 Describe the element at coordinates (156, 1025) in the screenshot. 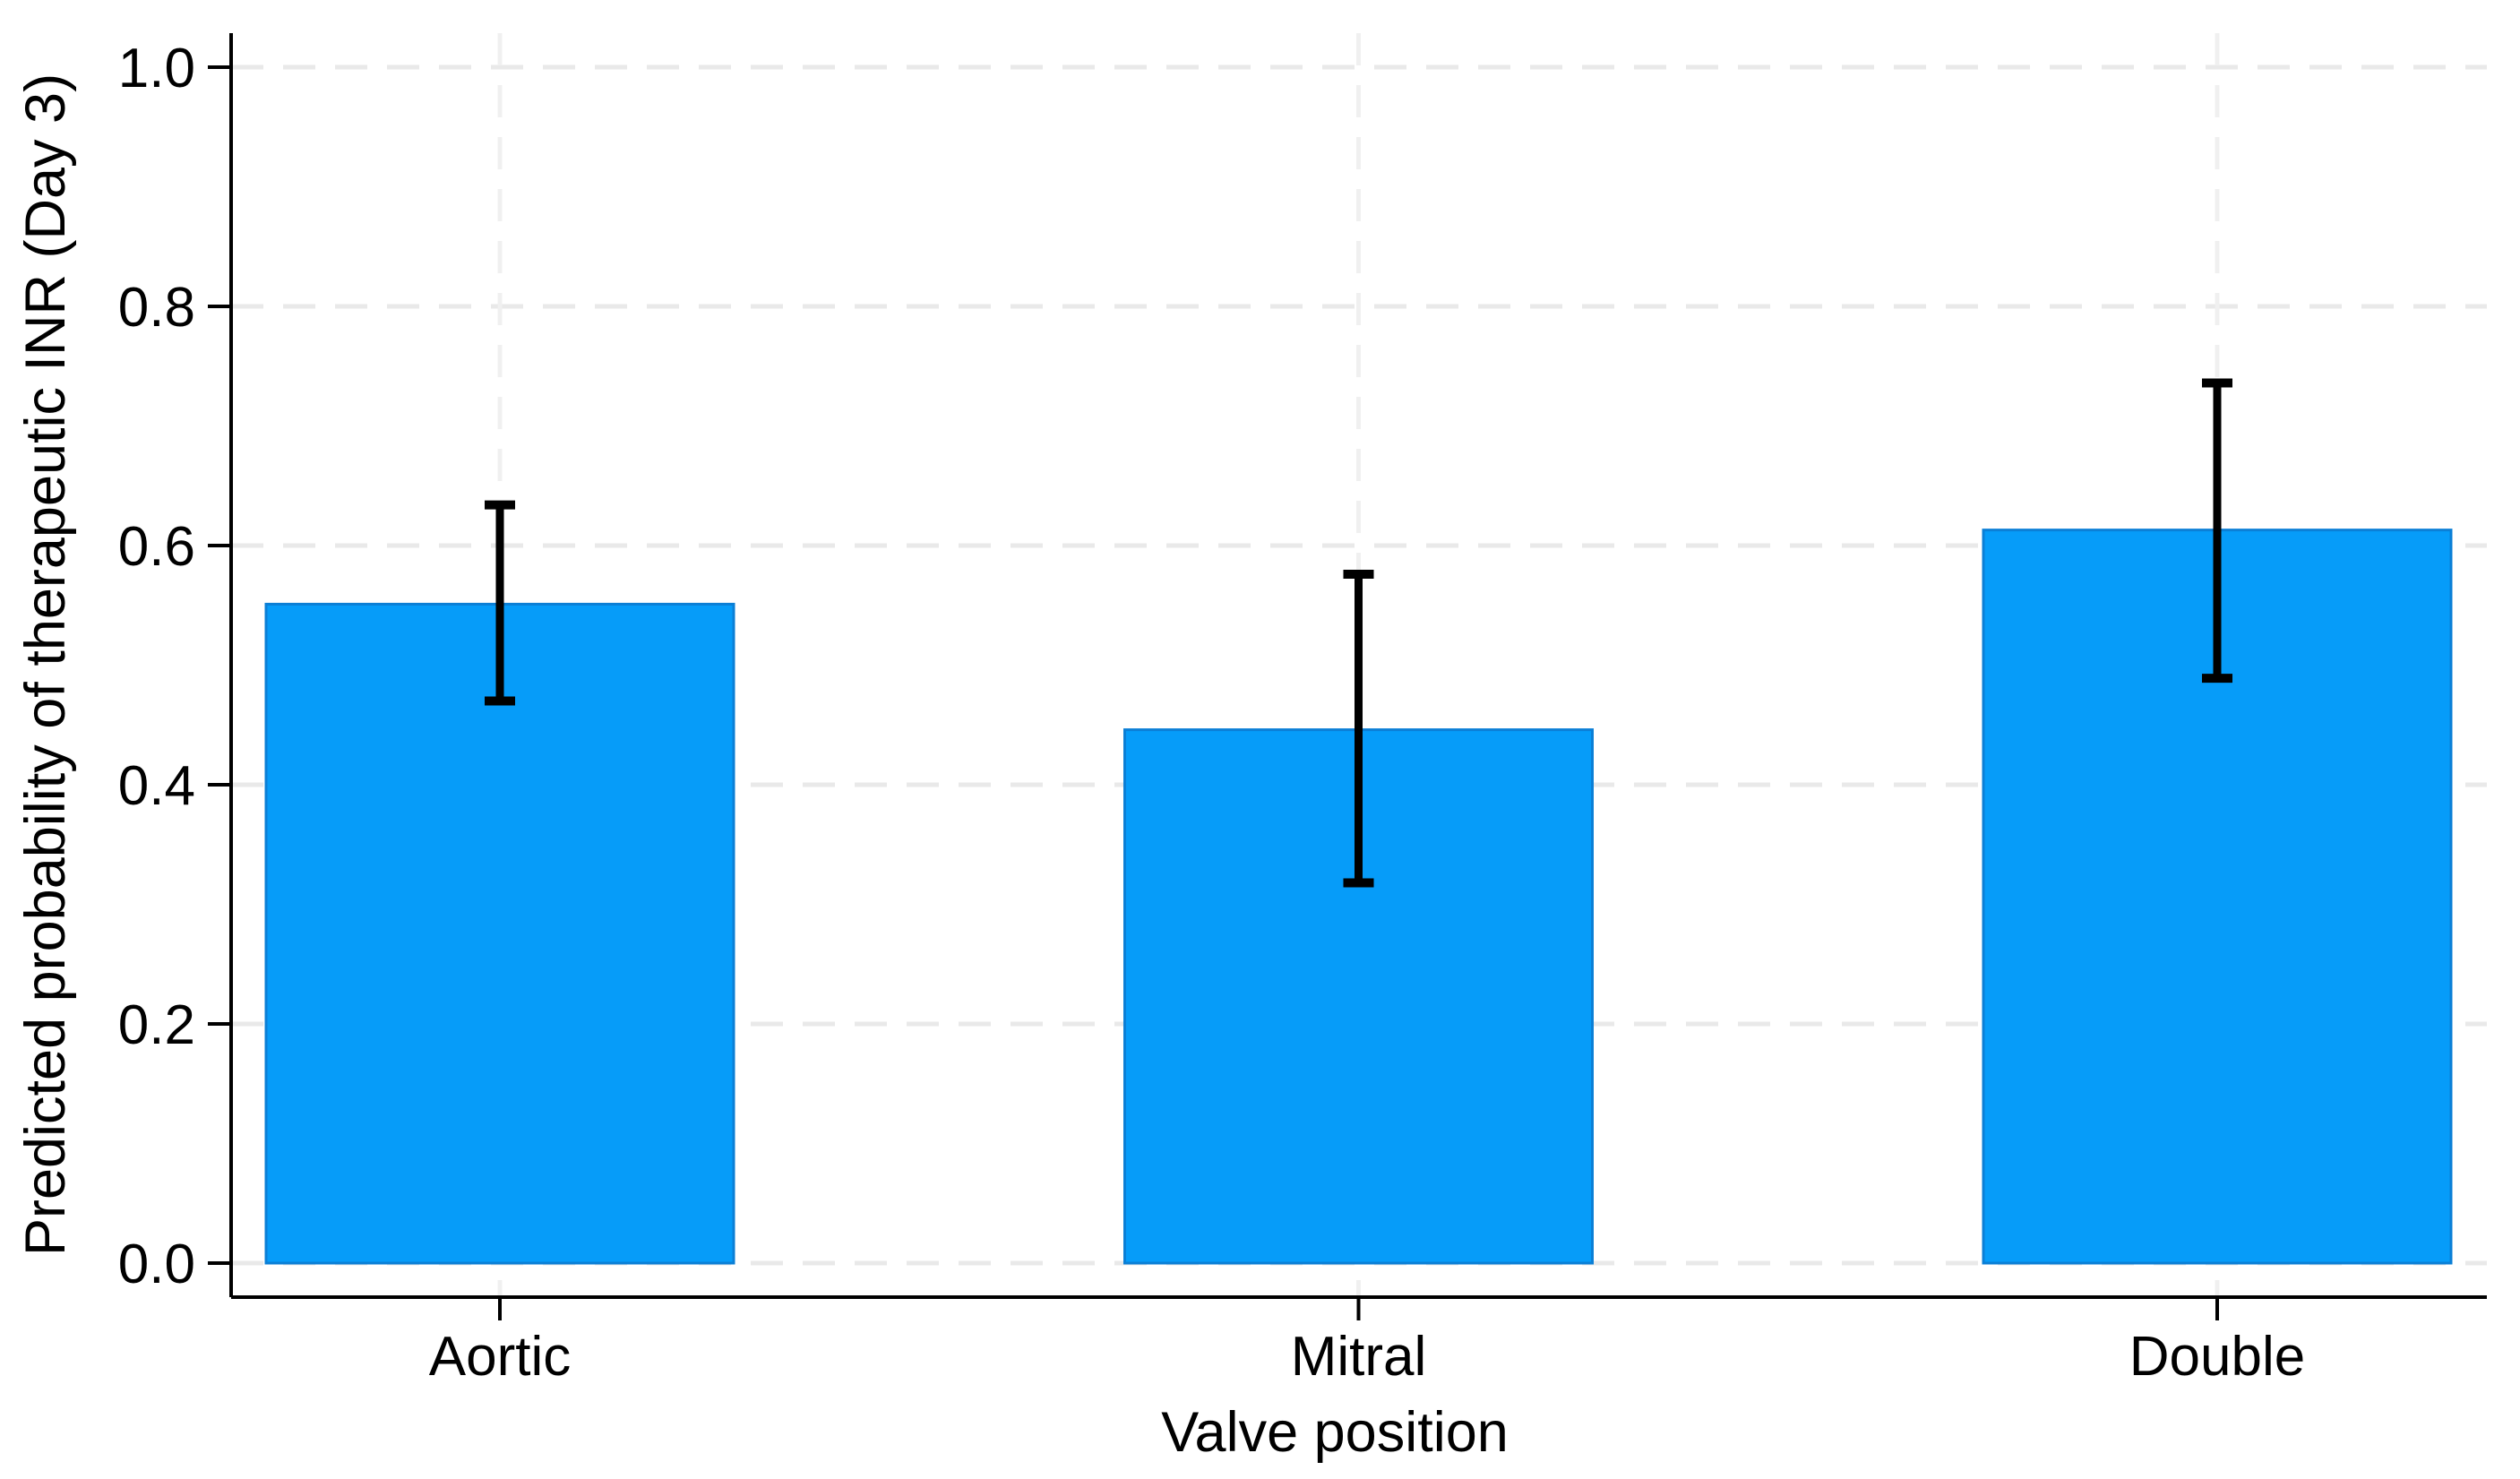

I see `y-tick-label: 0.2` at that location.